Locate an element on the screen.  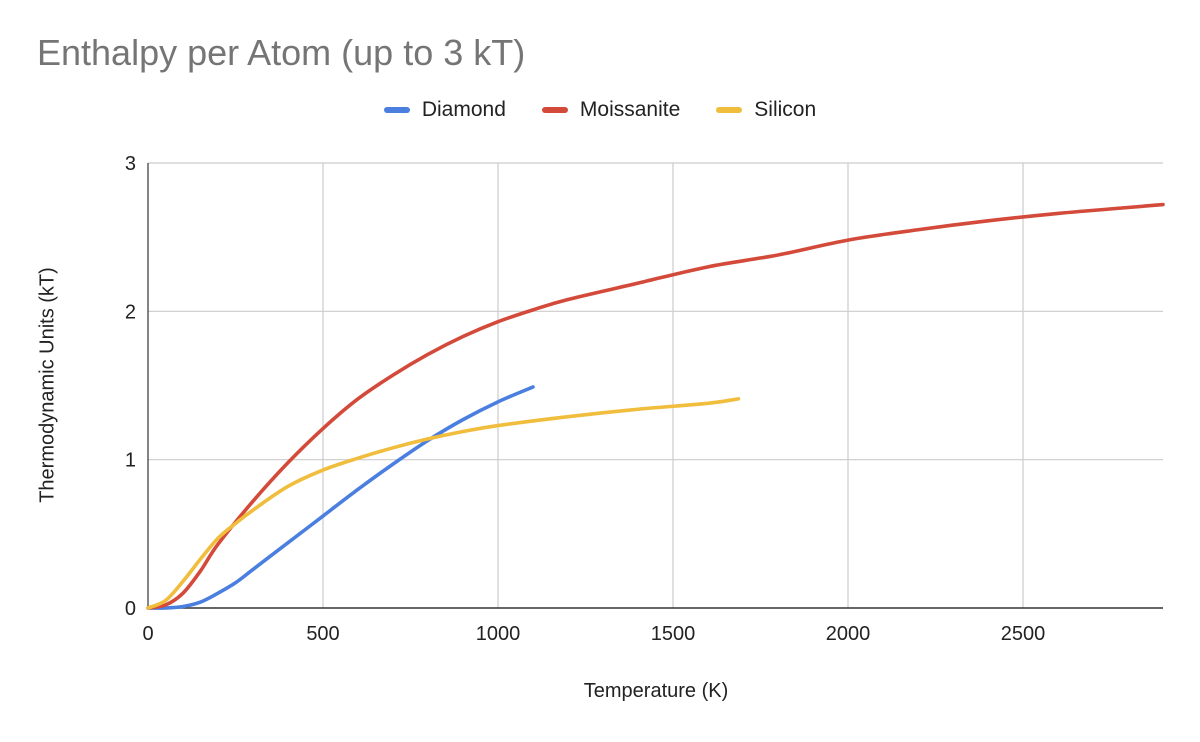
y-tick-label: 2 is located at coordinates (130, 312).